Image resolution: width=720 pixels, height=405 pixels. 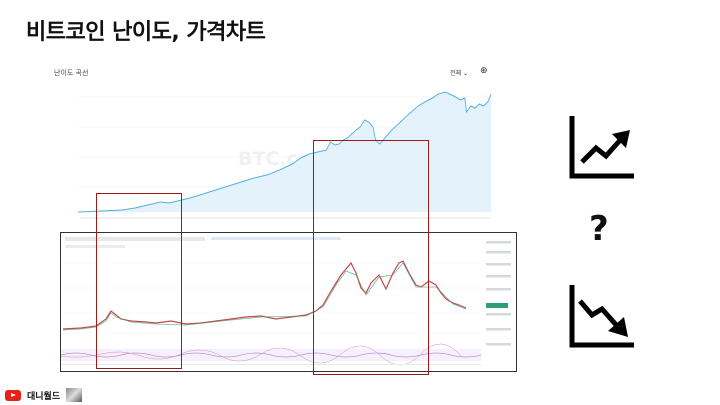 I want to click on channel-footer: 대니월드, so click(x=44, y=395).